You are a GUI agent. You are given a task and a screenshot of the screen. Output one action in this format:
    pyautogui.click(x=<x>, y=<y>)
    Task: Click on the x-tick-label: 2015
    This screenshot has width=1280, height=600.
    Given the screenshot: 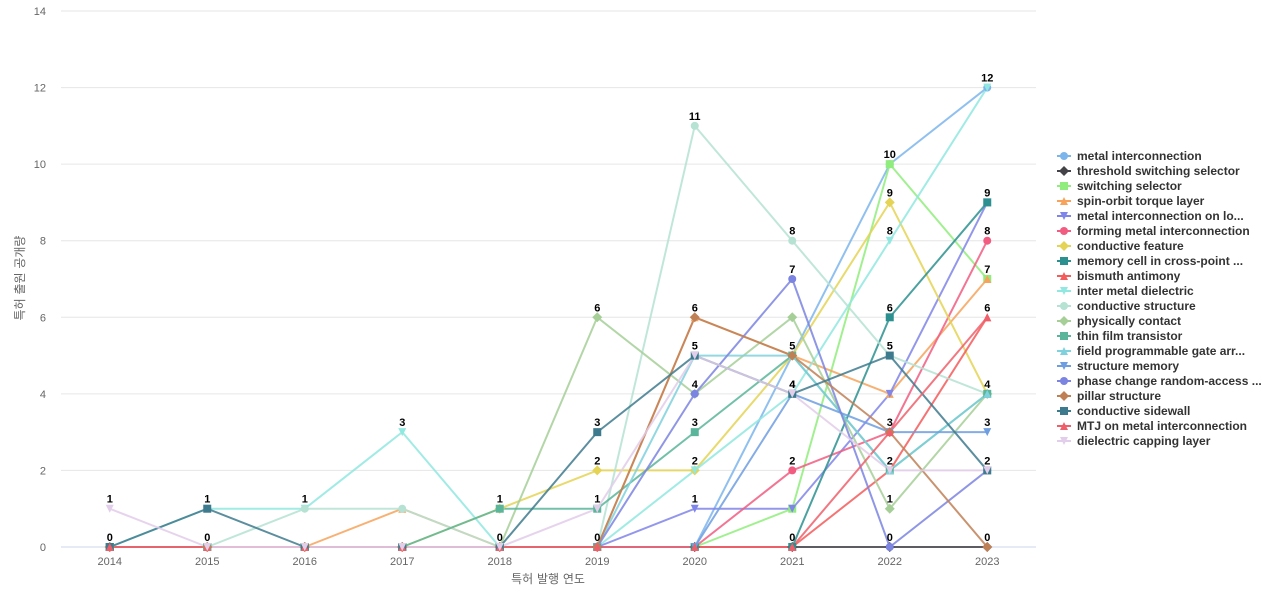 What is the action you would take?
    pyautogui.click(x=207, y=562)
    